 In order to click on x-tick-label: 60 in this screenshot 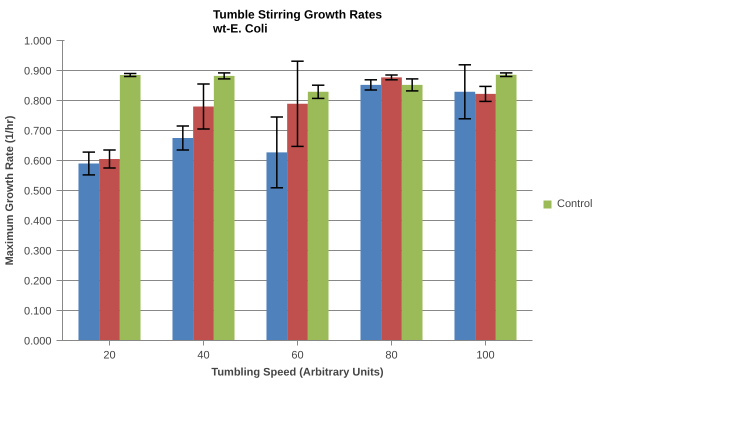, I will do `click(297, 356)`.